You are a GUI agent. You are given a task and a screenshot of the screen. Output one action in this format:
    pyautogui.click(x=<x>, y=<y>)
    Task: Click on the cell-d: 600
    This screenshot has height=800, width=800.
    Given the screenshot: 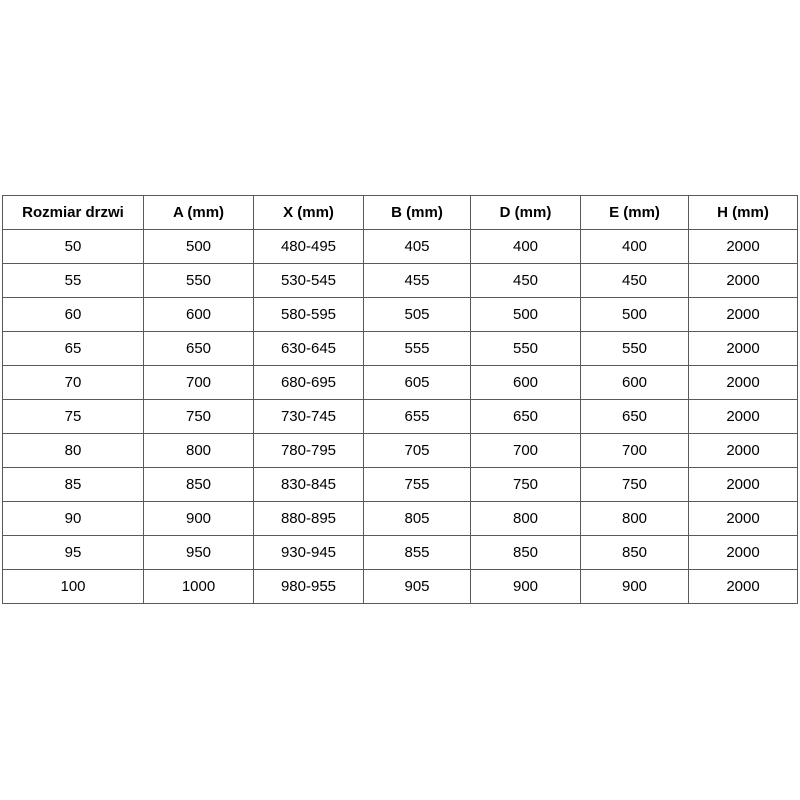 What is the action you would take?
    pyautogui.click(x=525, y=382)
    